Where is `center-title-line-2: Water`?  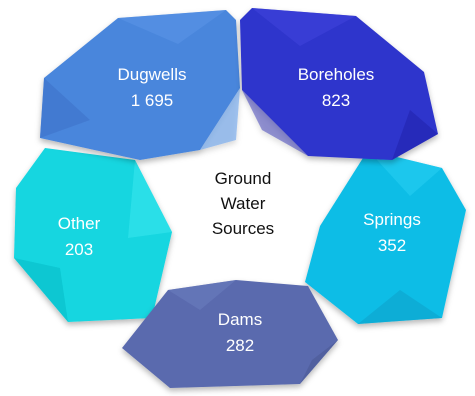 center-title-line-2: Water is located at coordinates (243, 203).